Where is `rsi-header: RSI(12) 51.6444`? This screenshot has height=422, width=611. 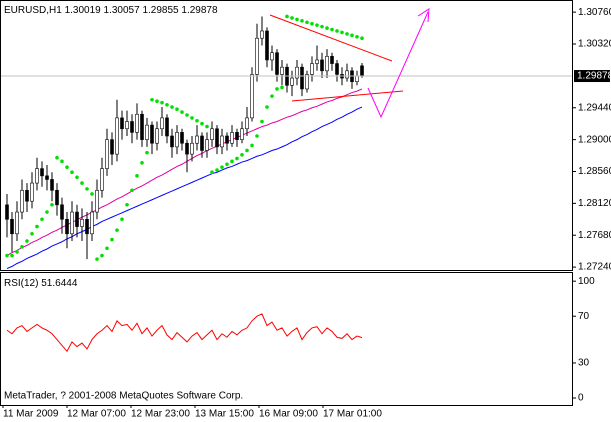 rsi-header: RSI(12) 51.6444 is located at coordinates (41, 283).